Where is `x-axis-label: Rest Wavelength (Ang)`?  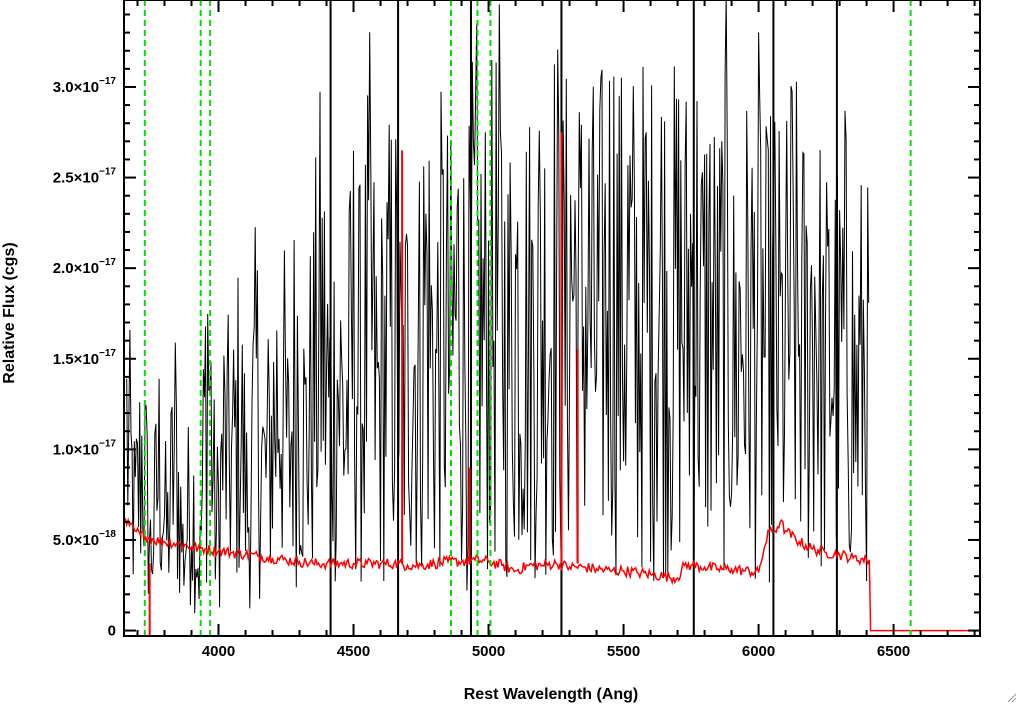 x-axis-label: Rest Wavelength (Ang) is located at coordinates (551, 694).